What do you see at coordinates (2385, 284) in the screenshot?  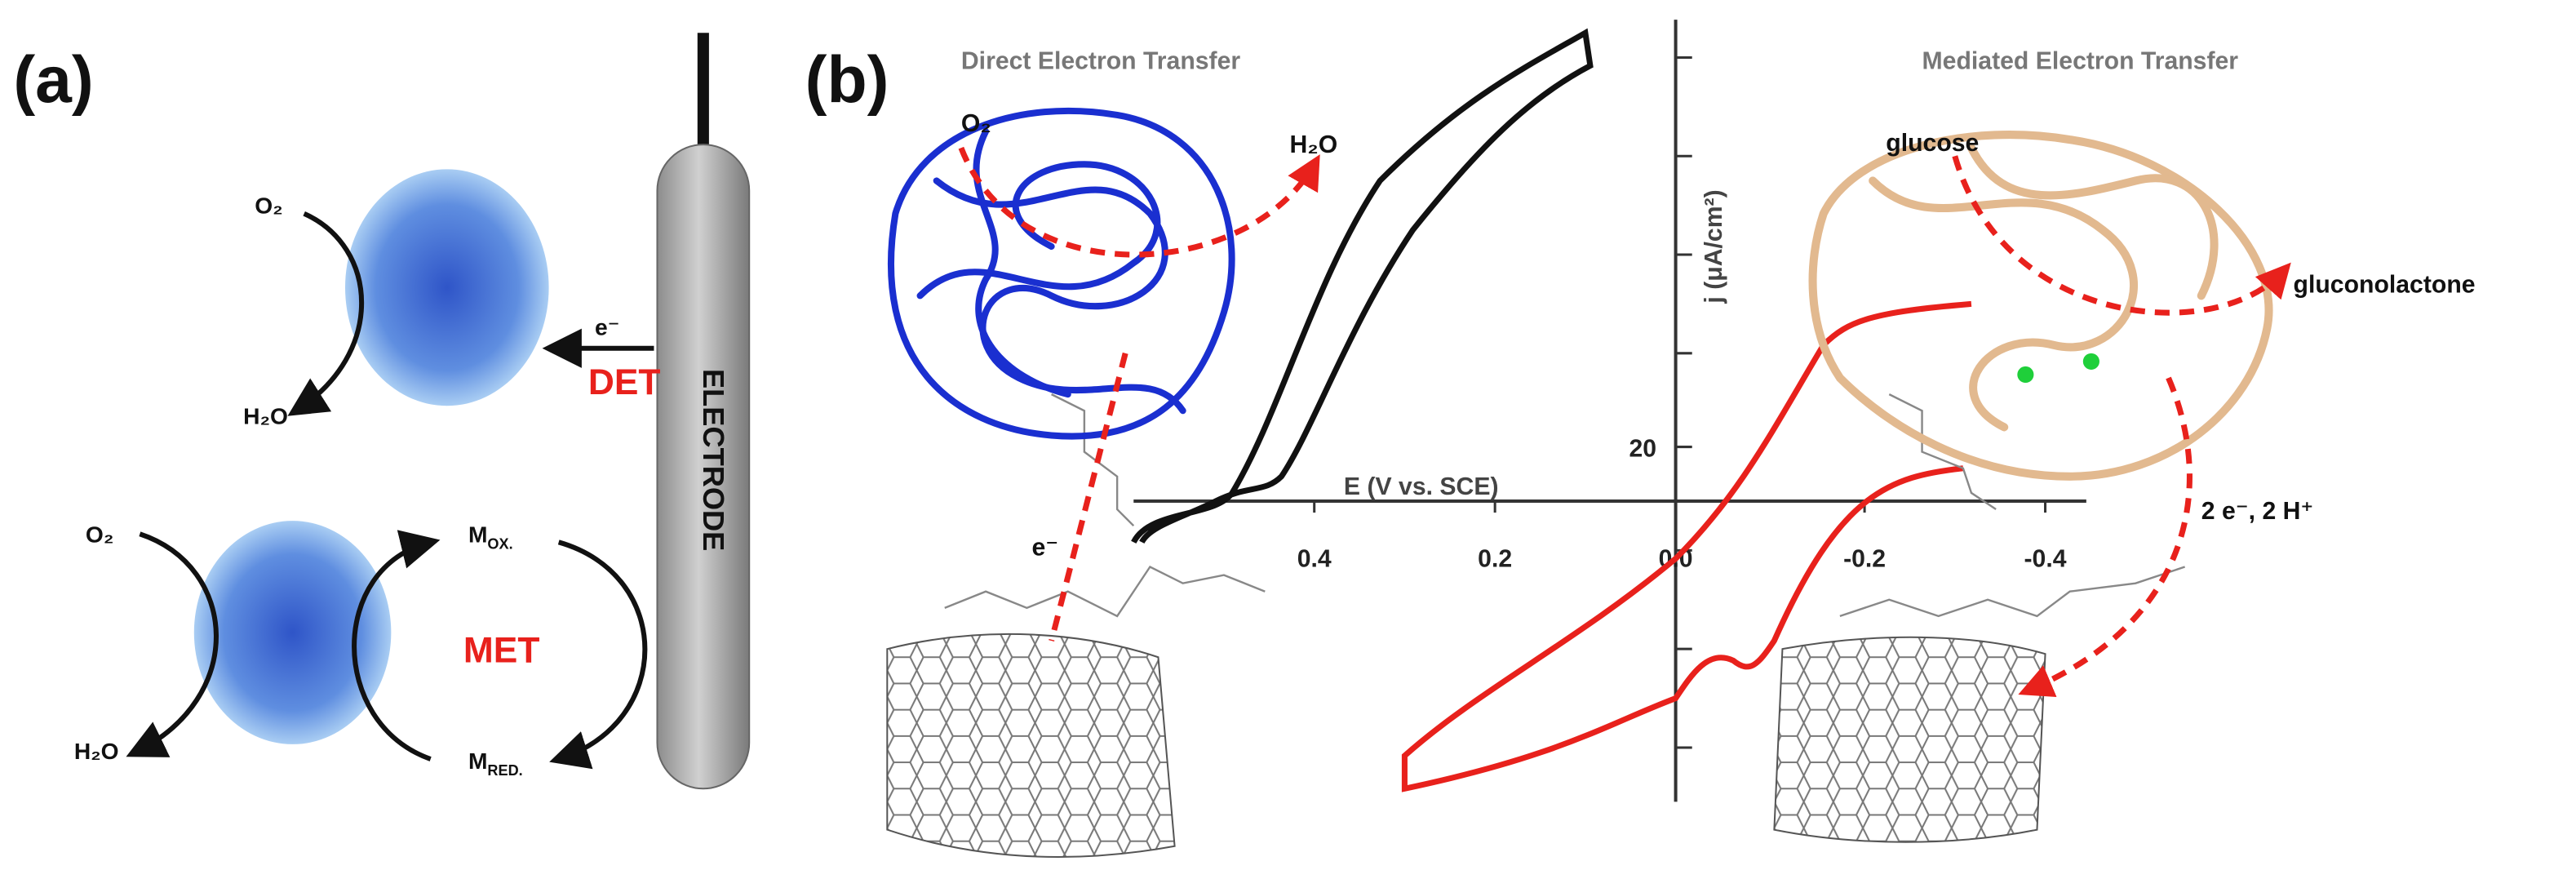 I see `product: gluconolactone` at bounding box center [2385, 284].